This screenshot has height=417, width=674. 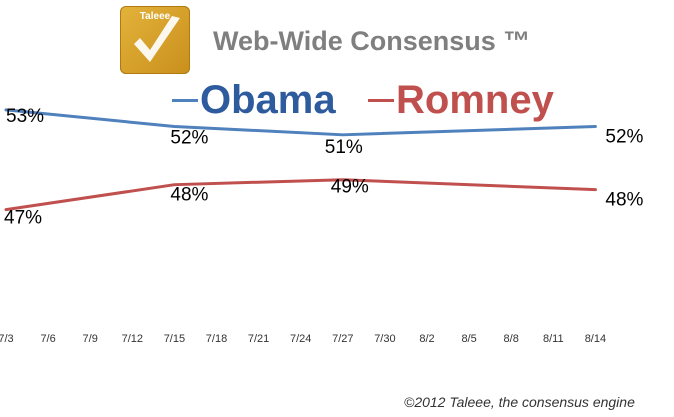 What do you see at coordinates (553, 339) in the screenshot?
I see `x-tick-label: 8/11` at bounding box center [553, 339].